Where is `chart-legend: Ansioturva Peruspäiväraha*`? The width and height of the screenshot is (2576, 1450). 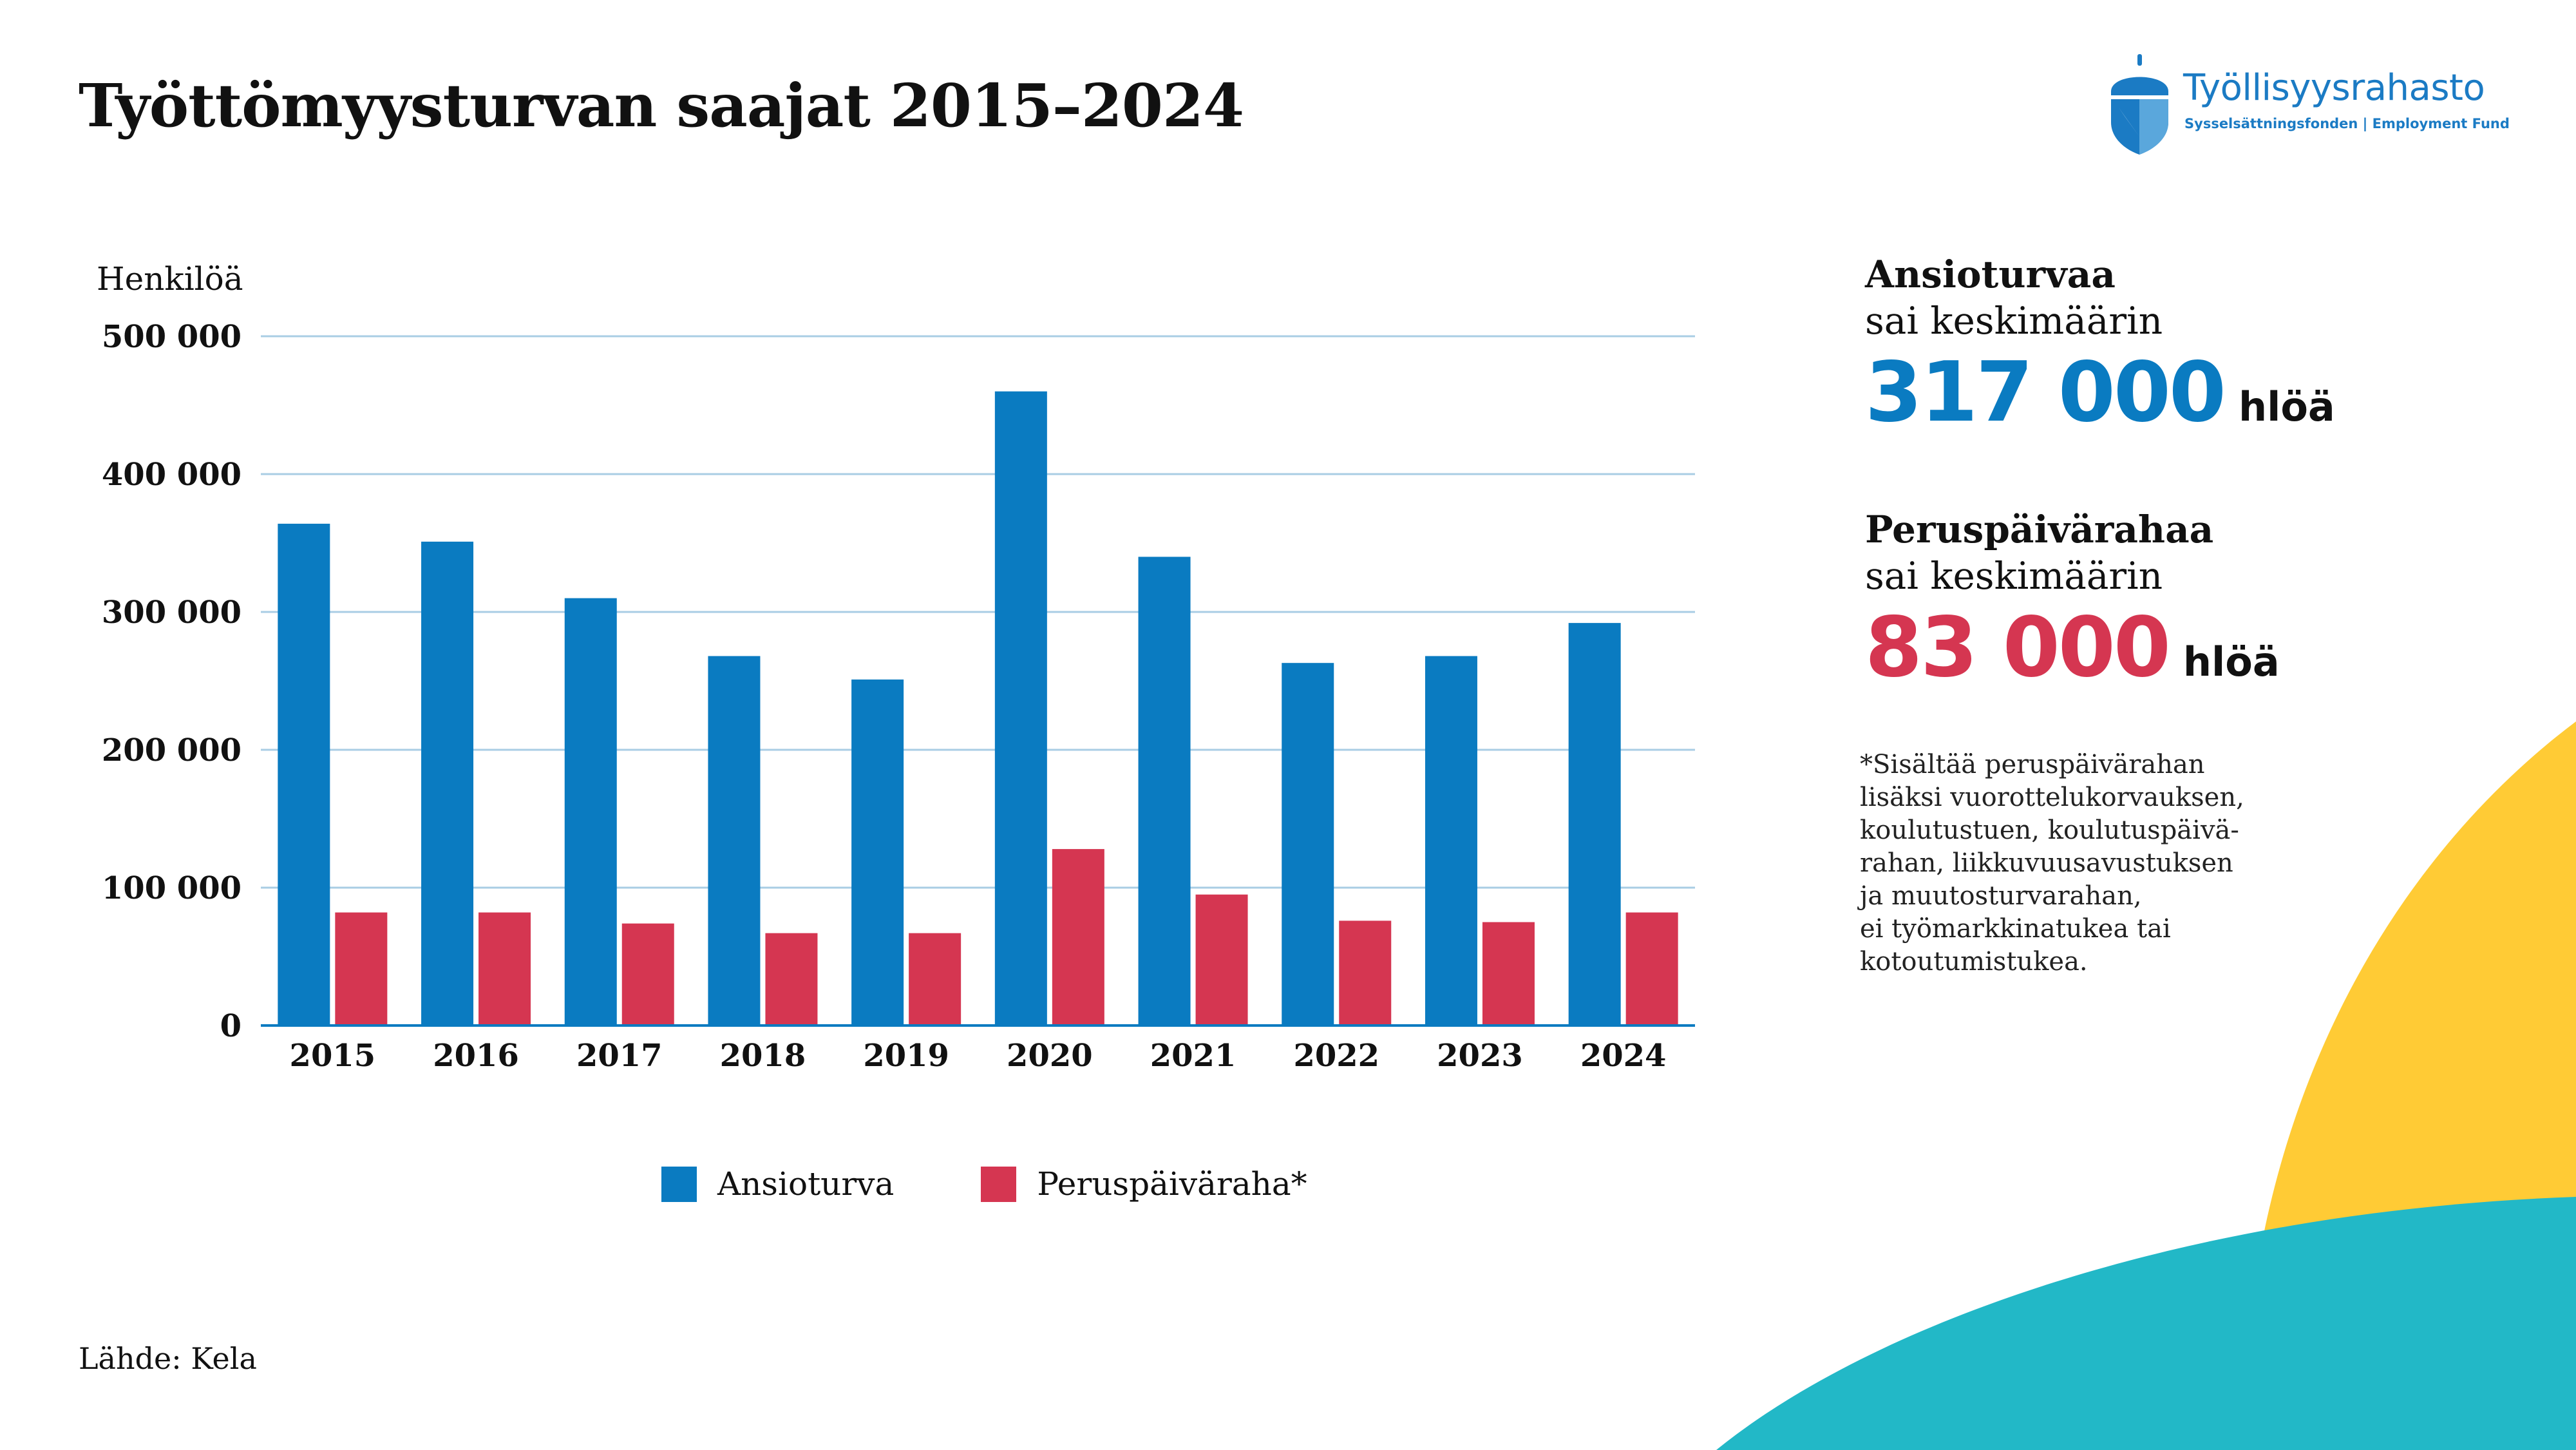
chart-legend: Ansioturva Peruspäiväraha* is located at coordinates (1027, 1184).